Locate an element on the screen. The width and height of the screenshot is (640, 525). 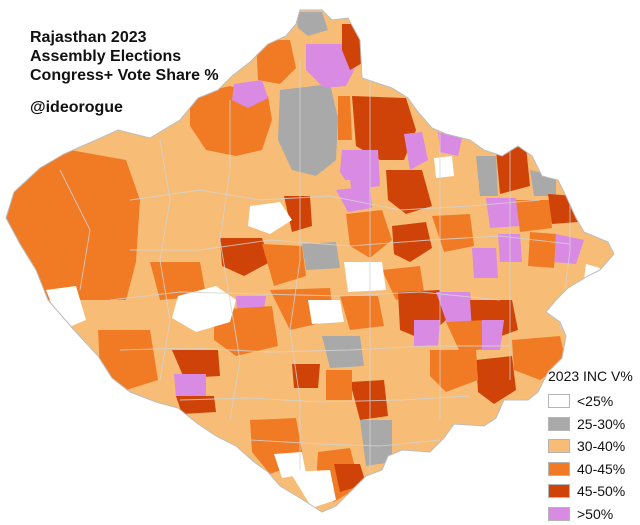
legend-label: <25% is located at coordinates (595, 401).